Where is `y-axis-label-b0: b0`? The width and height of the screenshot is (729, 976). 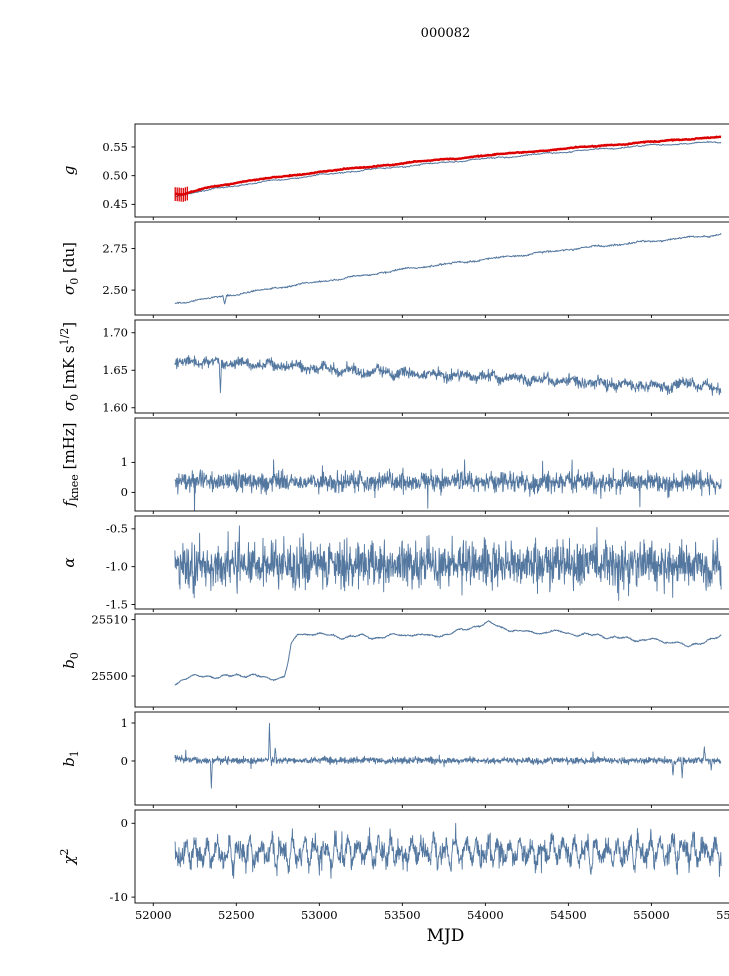 y-axis-label-b0: b0 is located at coordinates (70, 660).